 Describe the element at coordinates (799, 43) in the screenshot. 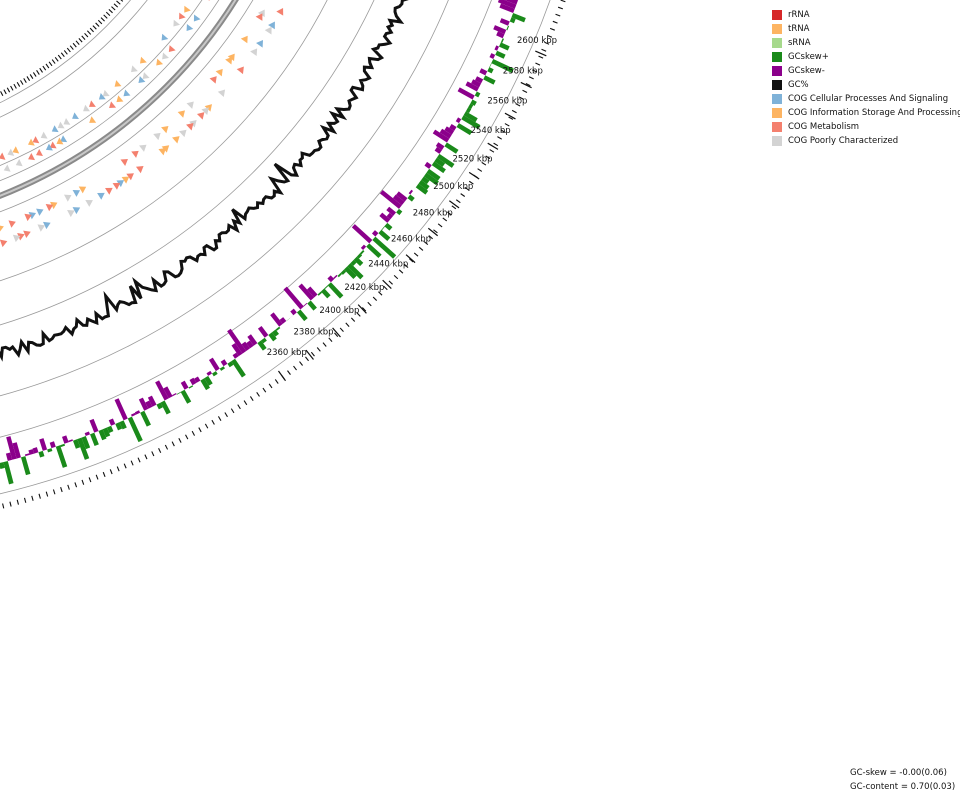

I see `legend-label: sRNA` at that location.